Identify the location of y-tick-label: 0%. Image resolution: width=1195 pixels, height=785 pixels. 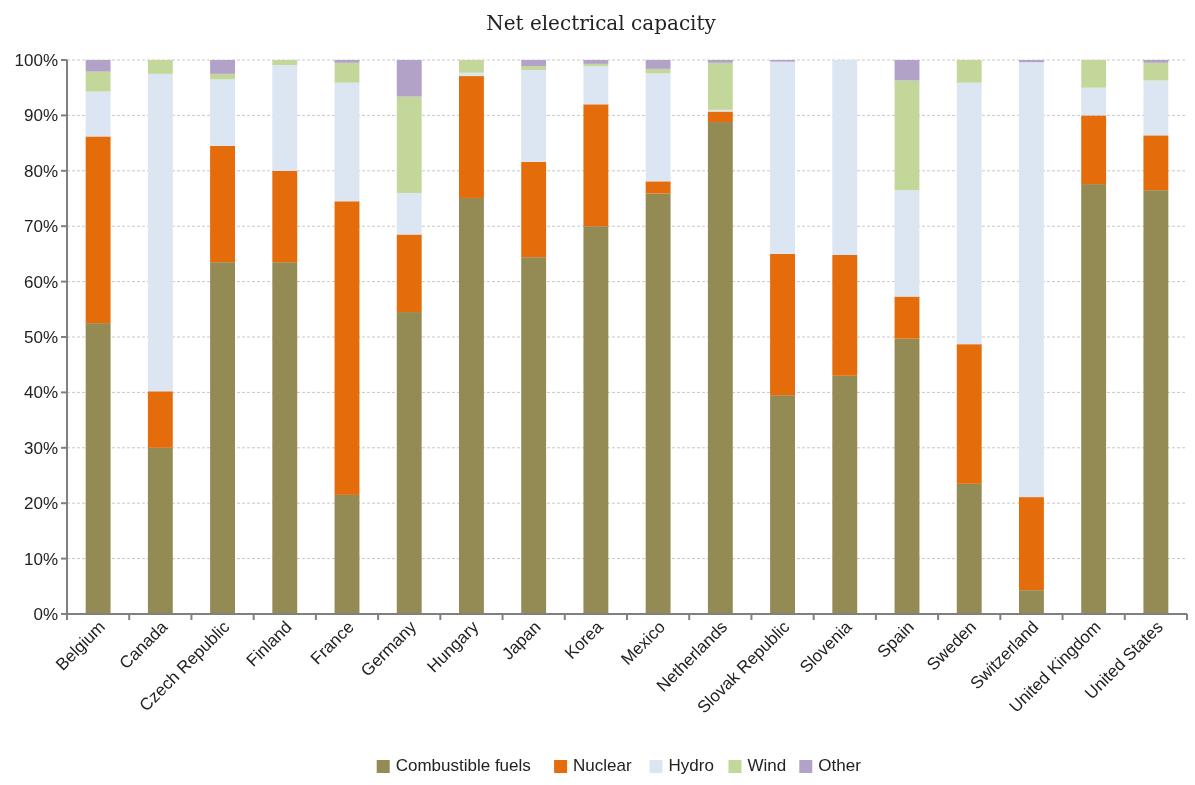
(45, 614).